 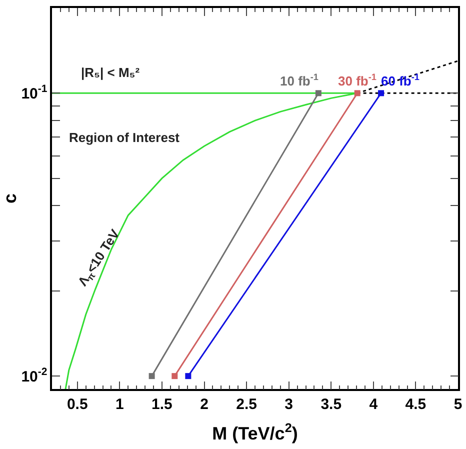 I want to click on x-tick-label: 2, so click(x=204, y=404).